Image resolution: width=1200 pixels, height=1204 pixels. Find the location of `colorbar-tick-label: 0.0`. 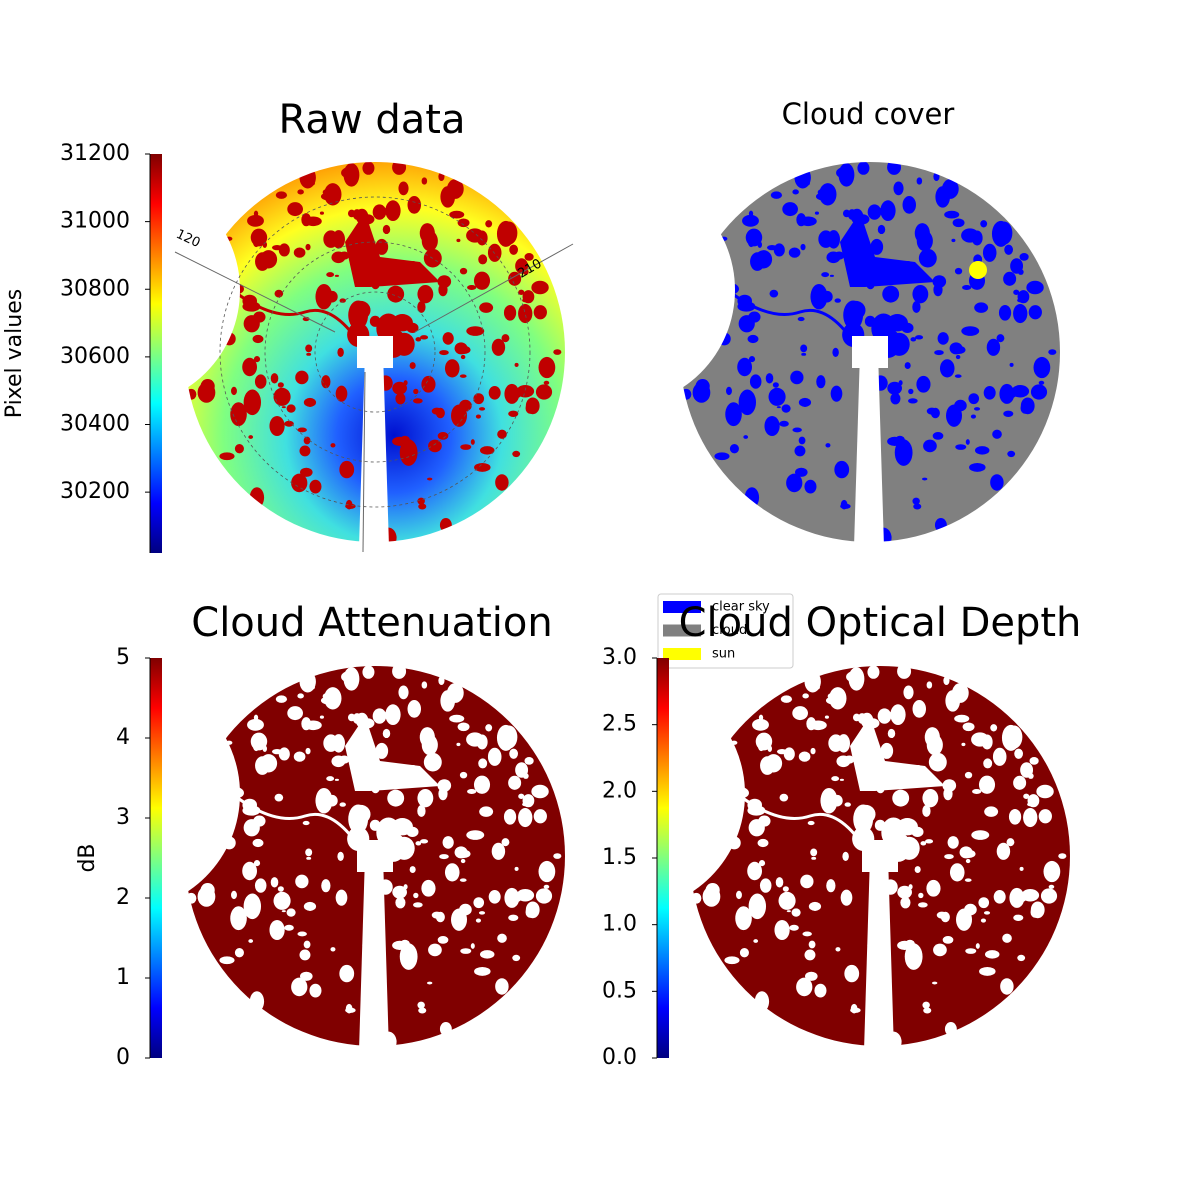

colorbar-tick-label: 0.0 is located at coordinates (619, 1057).